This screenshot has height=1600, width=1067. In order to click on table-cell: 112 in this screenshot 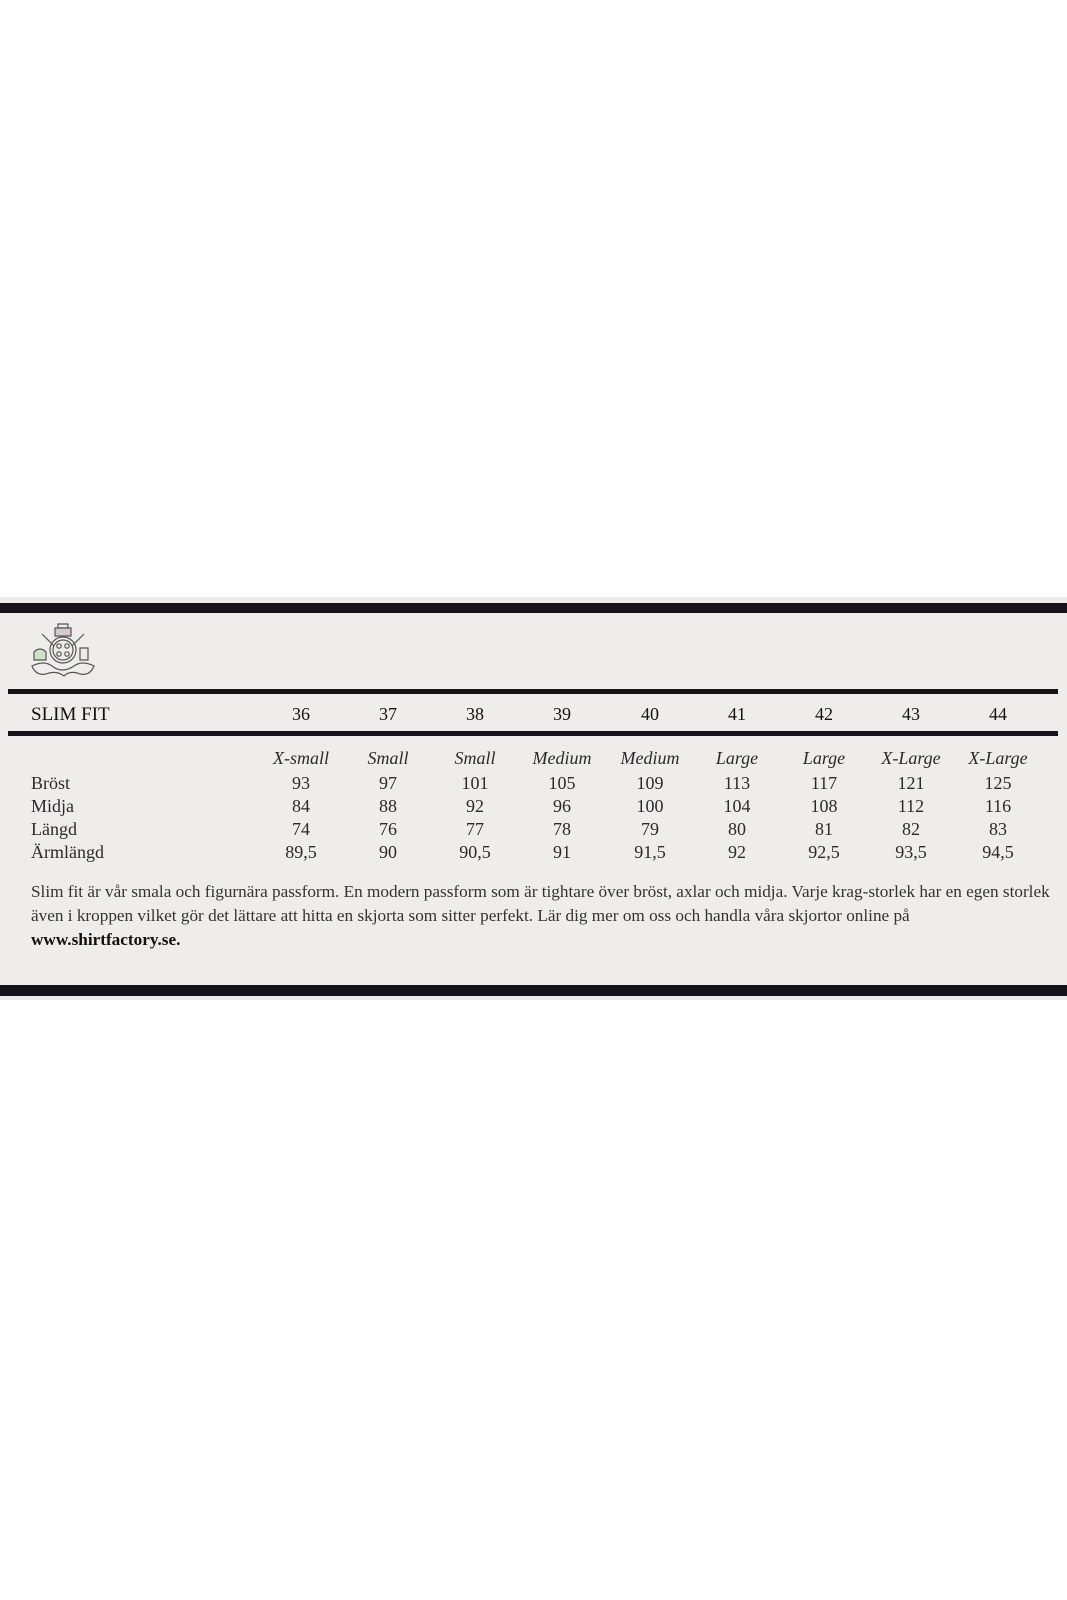, I will do `click(911, 806)`.